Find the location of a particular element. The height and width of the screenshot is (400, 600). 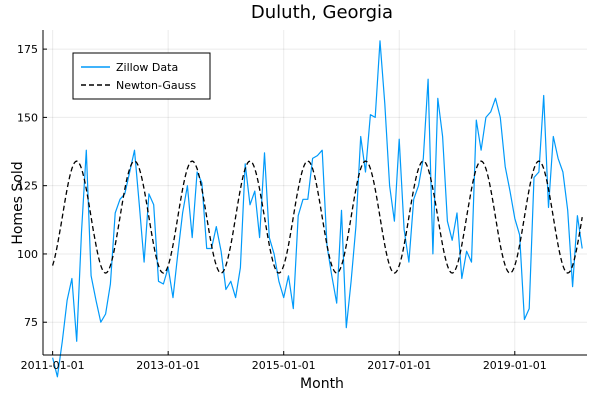

y-tick-label: 175 is located at coordinates (27, 49).